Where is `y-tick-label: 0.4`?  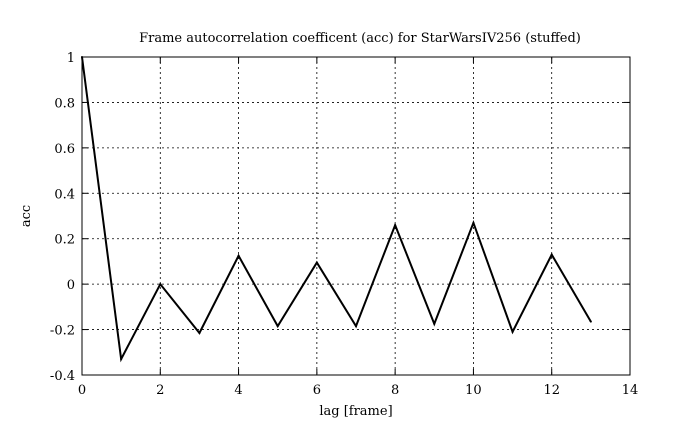 y-tick-label: 0.4 is located at coordinates (64, 194).